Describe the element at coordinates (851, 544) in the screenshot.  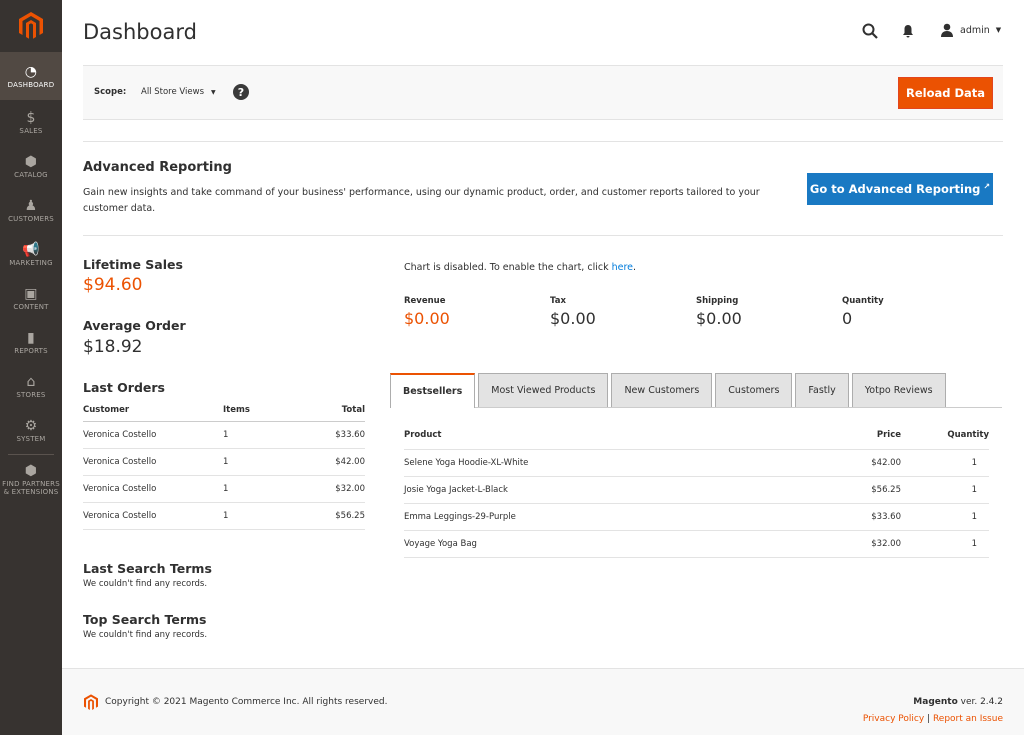
I see `product-price: $32.00` at that location.